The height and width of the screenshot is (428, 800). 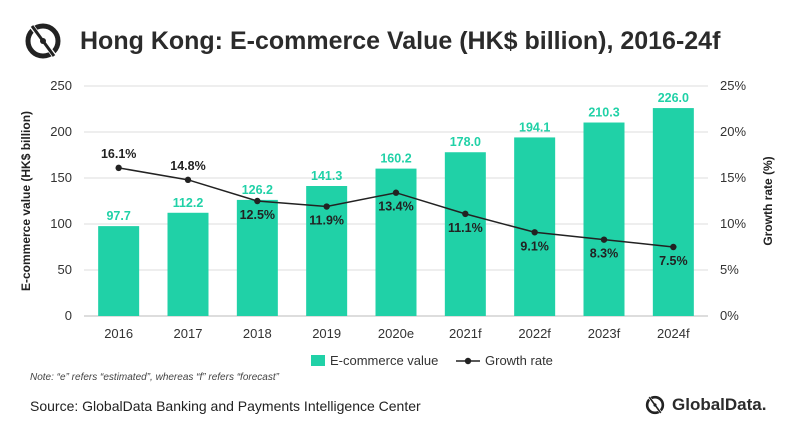 What do you see at coordinates (604, 333) in the screenshot?
I see `x-tick-label: 2023f` at bounding box center [604, 333].